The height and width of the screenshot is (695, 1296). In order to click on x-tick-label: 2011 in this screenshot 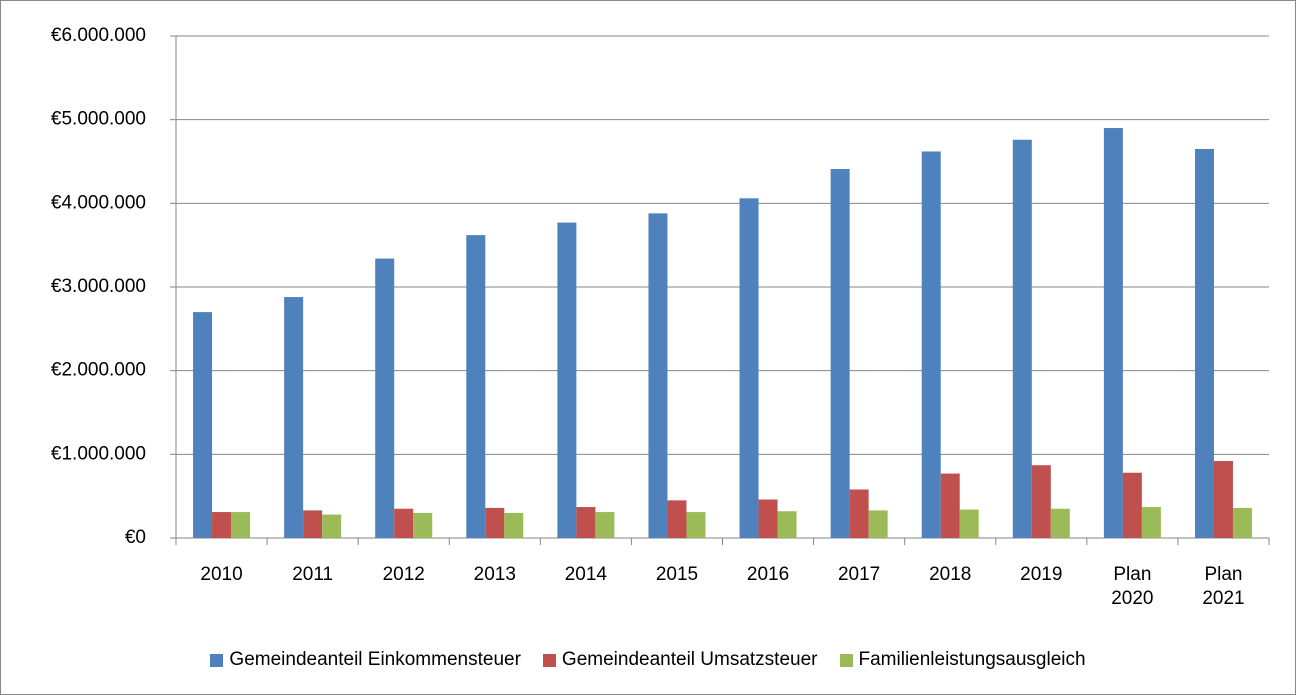, I will do `click(313, 574)`.